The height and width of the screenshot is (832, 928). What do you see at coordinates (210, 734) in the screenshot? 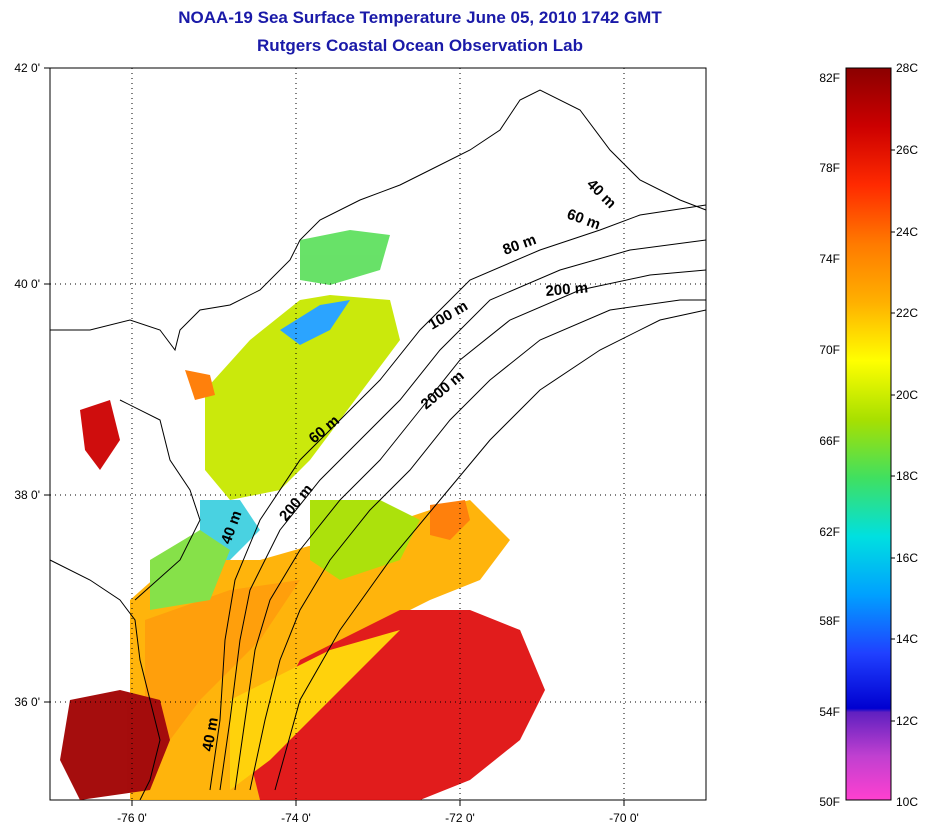
I see `contour-label-40m-south: 40 m` at bounding box center [210, 734].